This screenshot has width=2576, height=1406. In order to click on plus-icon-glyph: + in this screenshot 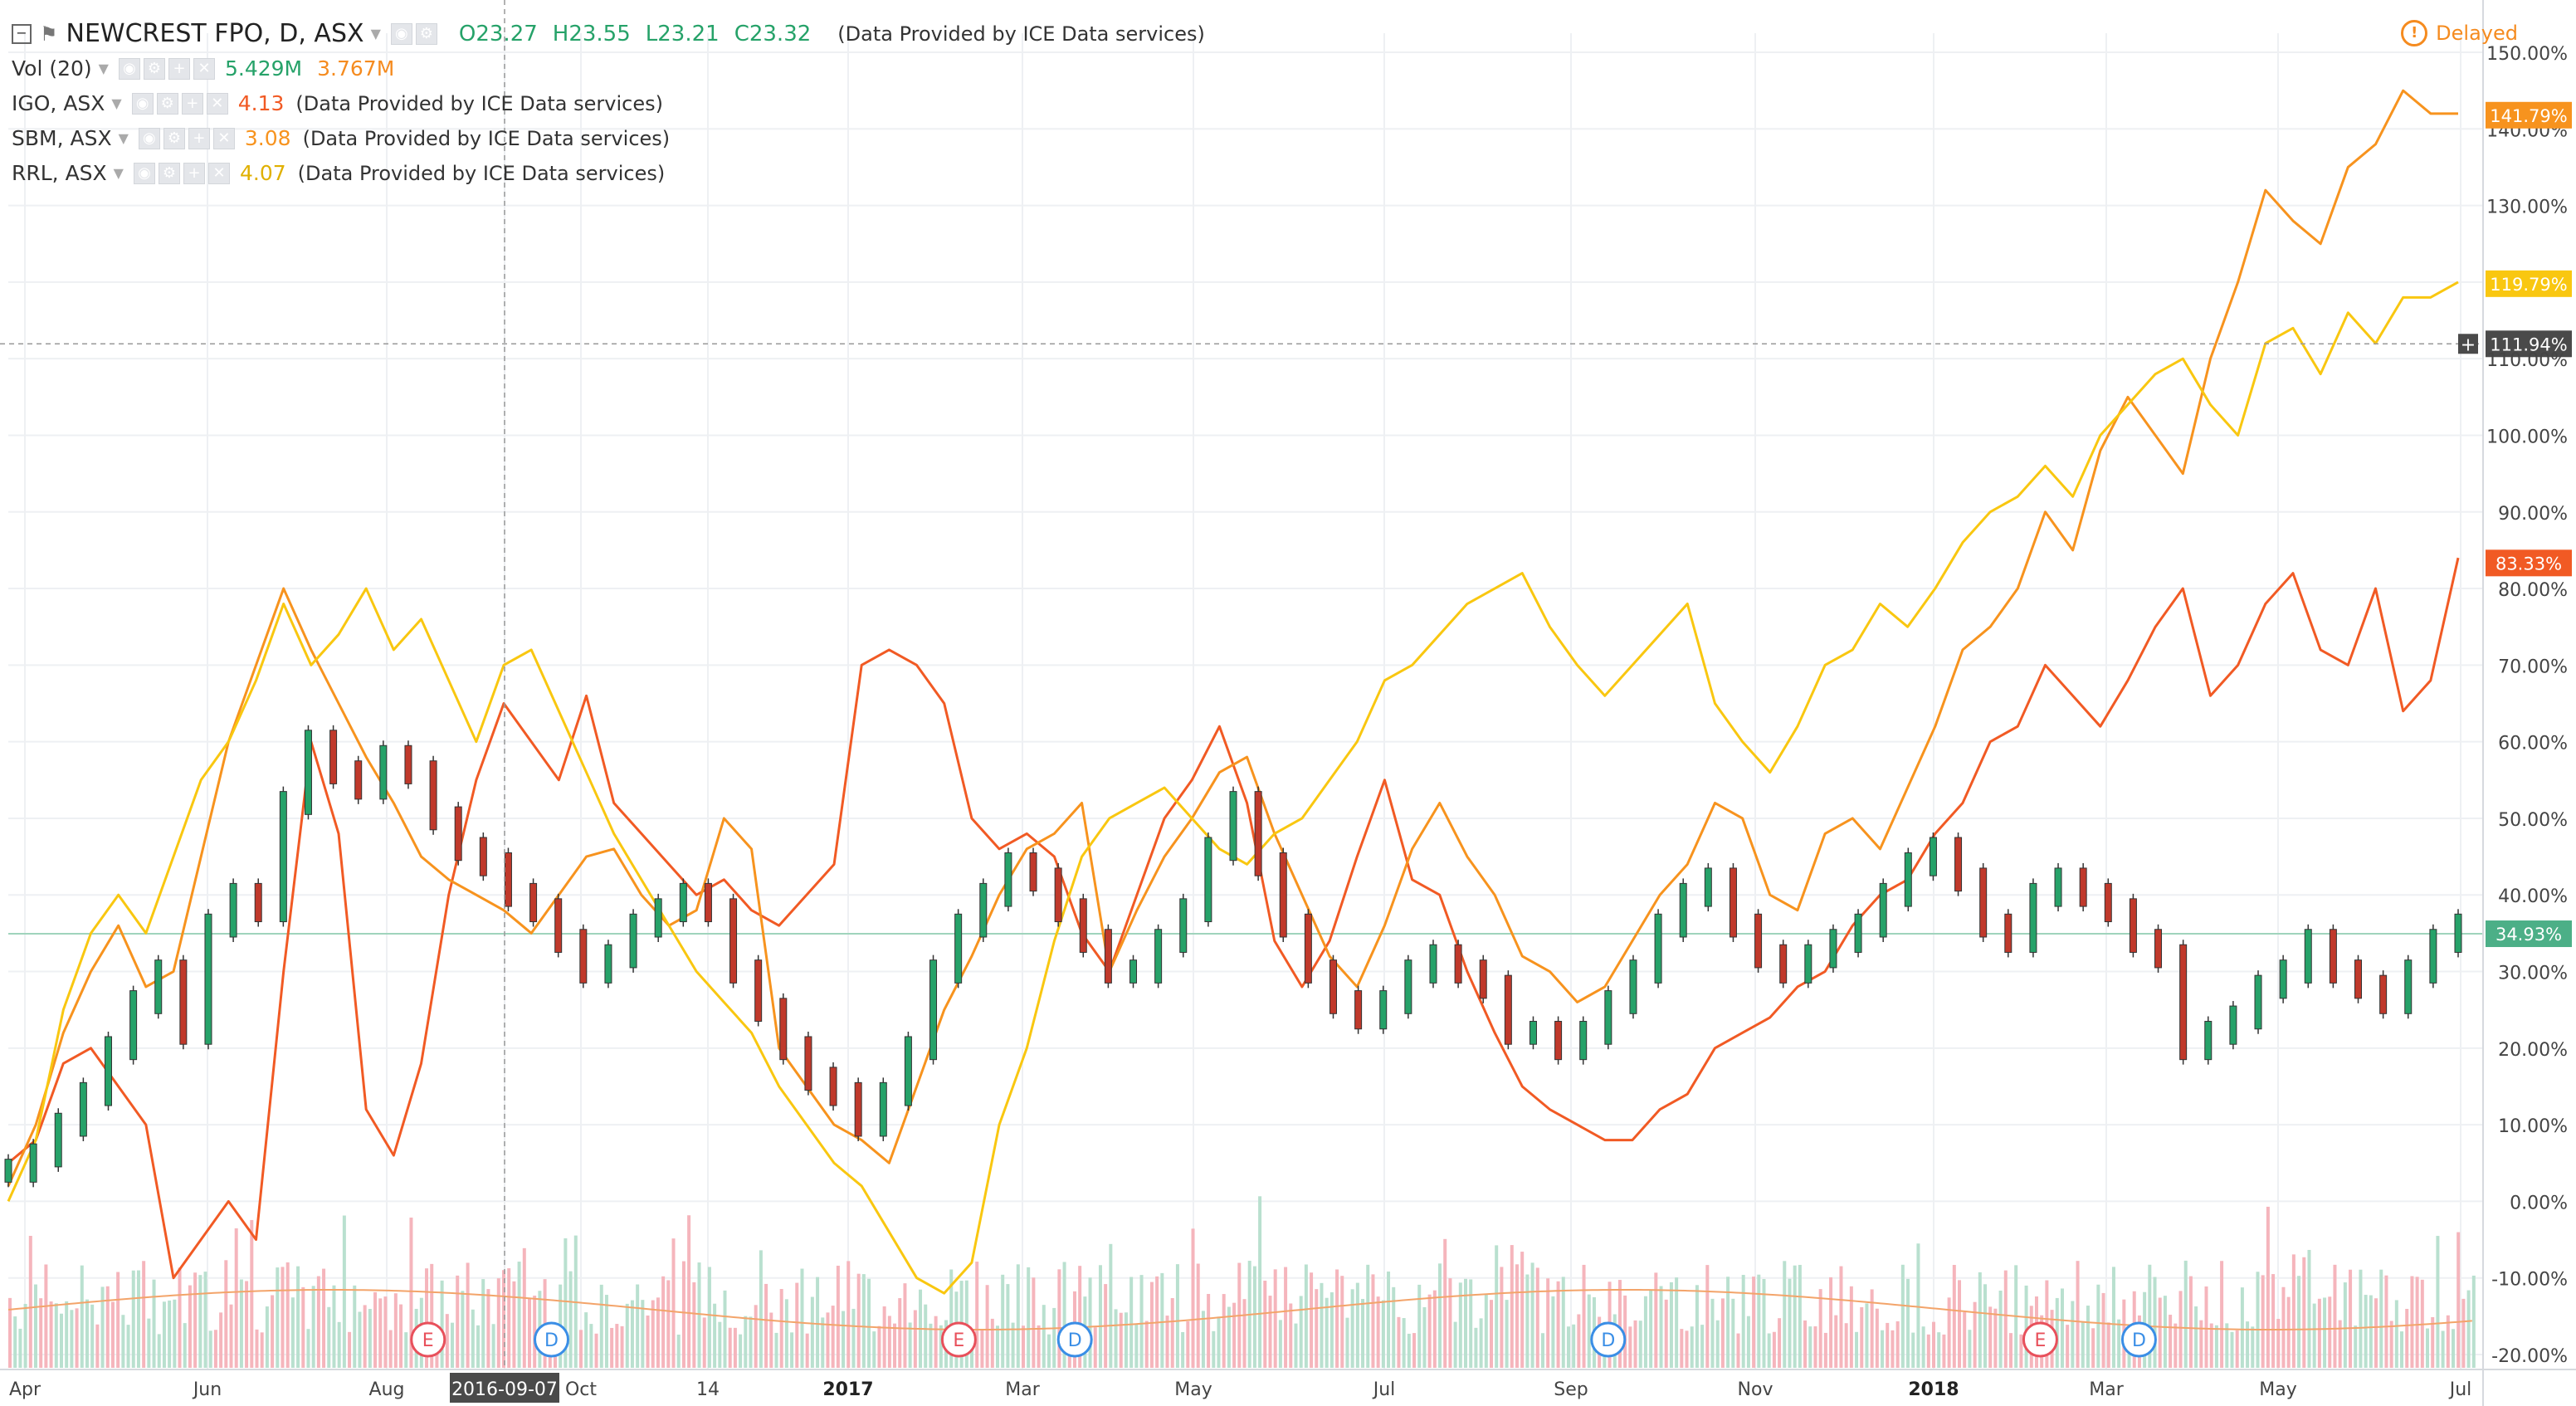, I will do `click(2469, 344)`.